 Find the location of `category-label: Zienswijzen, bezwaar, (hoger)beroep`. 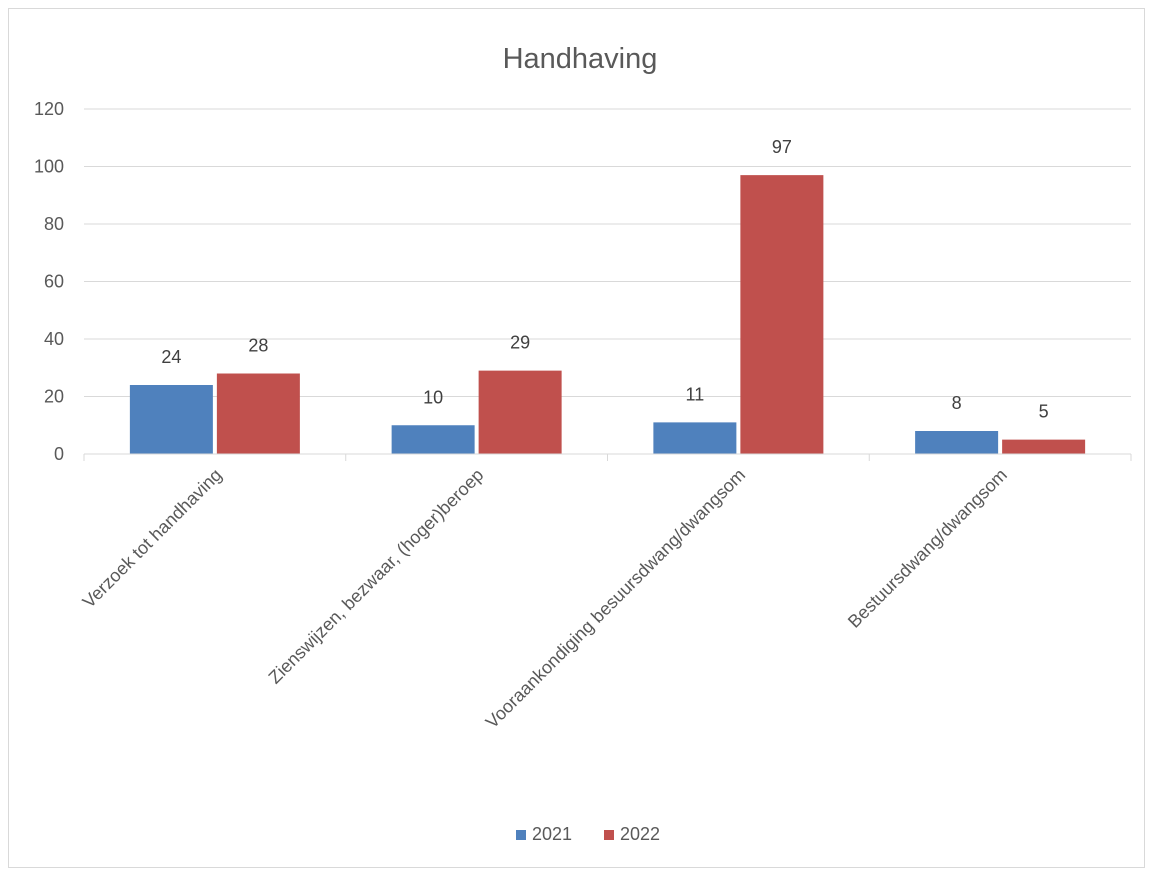

category-label: Zienswijzen, bezwaar, (hoger)beroep is located at coordinates (376, 576).